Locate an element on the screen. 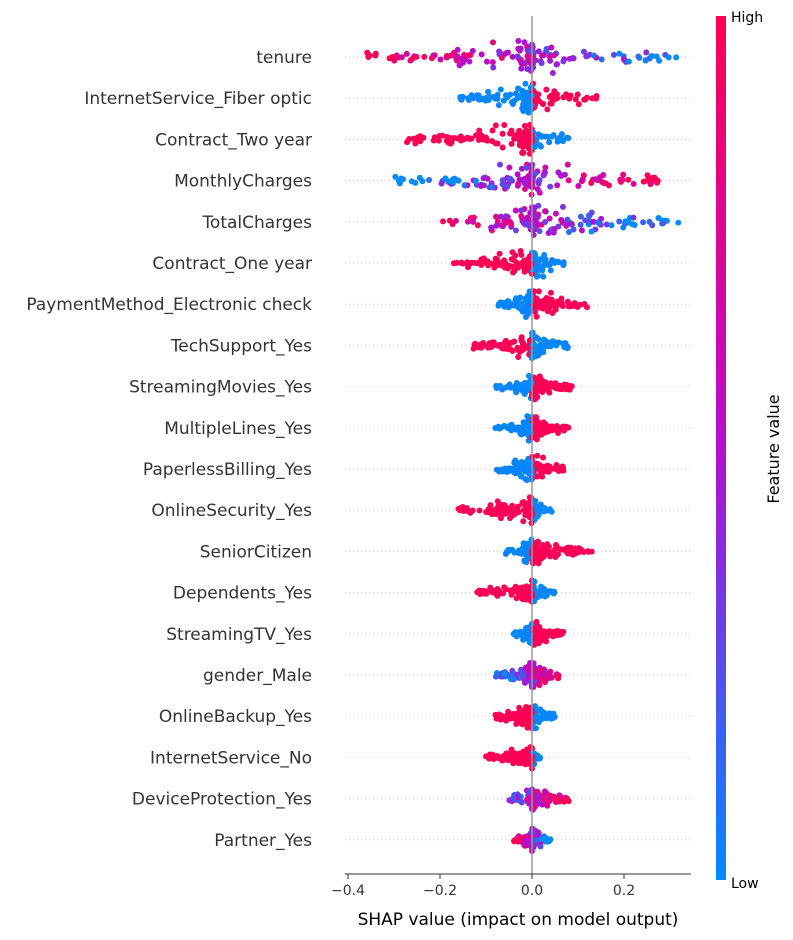 This screenshot has height=940, width=793. feature-label: TechSupport_Yes is located at coordinates (241, 346).